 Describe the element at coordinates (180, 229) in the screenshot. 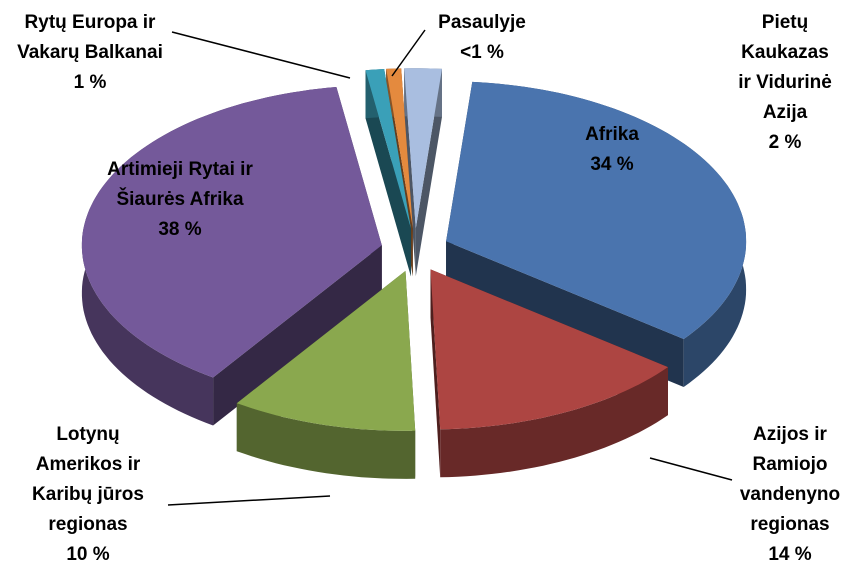

I see `value-label: 38 %` at that location.